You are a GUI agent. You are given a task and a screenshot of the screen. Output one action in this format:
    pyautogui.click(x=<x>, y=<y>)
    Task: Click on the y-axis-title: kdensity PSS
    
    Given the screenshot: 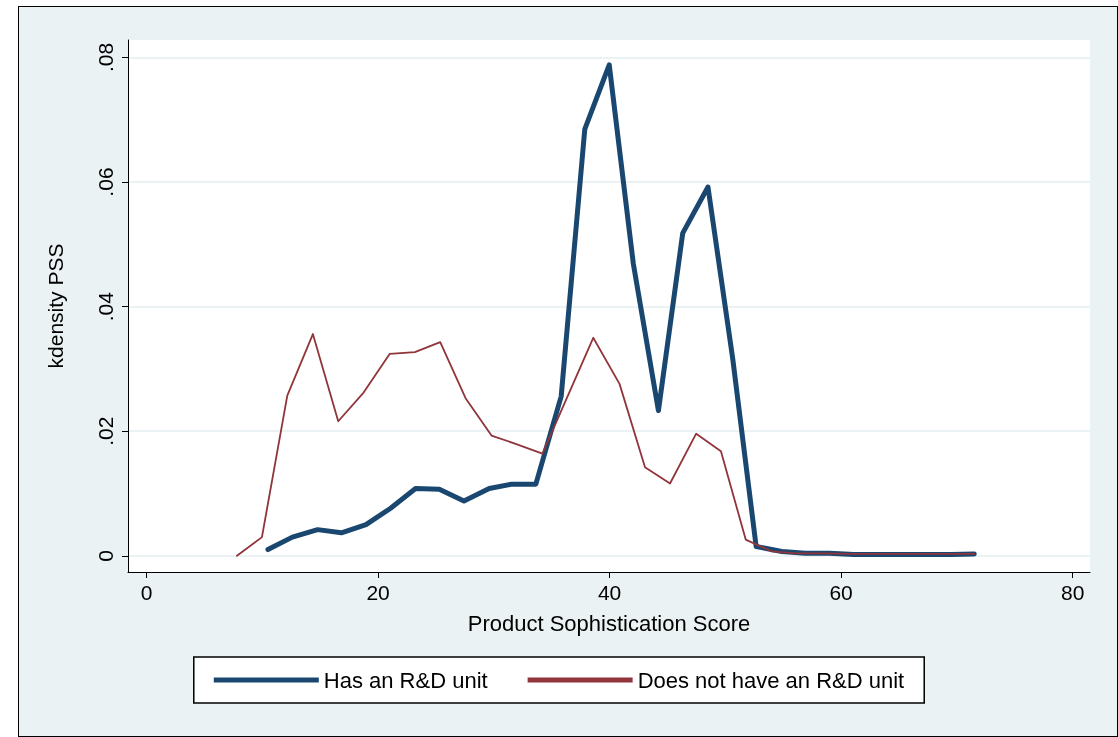 What is the action you would take?
    pyautogui.click(x=55, y=306)
    